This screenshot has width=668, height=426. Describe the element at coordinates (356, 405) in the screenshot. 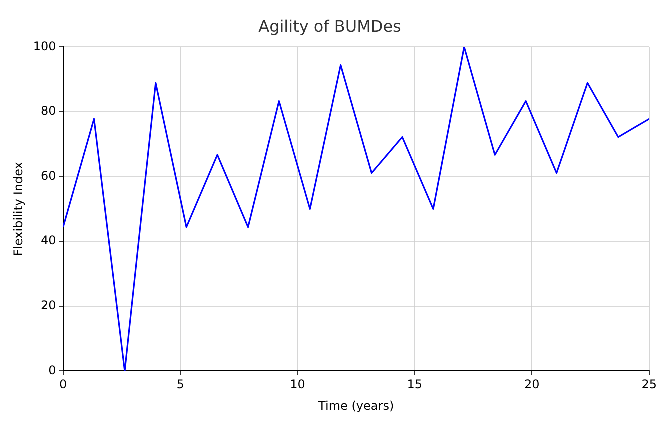

I see `x-axis-title: Time (years)` at that location.